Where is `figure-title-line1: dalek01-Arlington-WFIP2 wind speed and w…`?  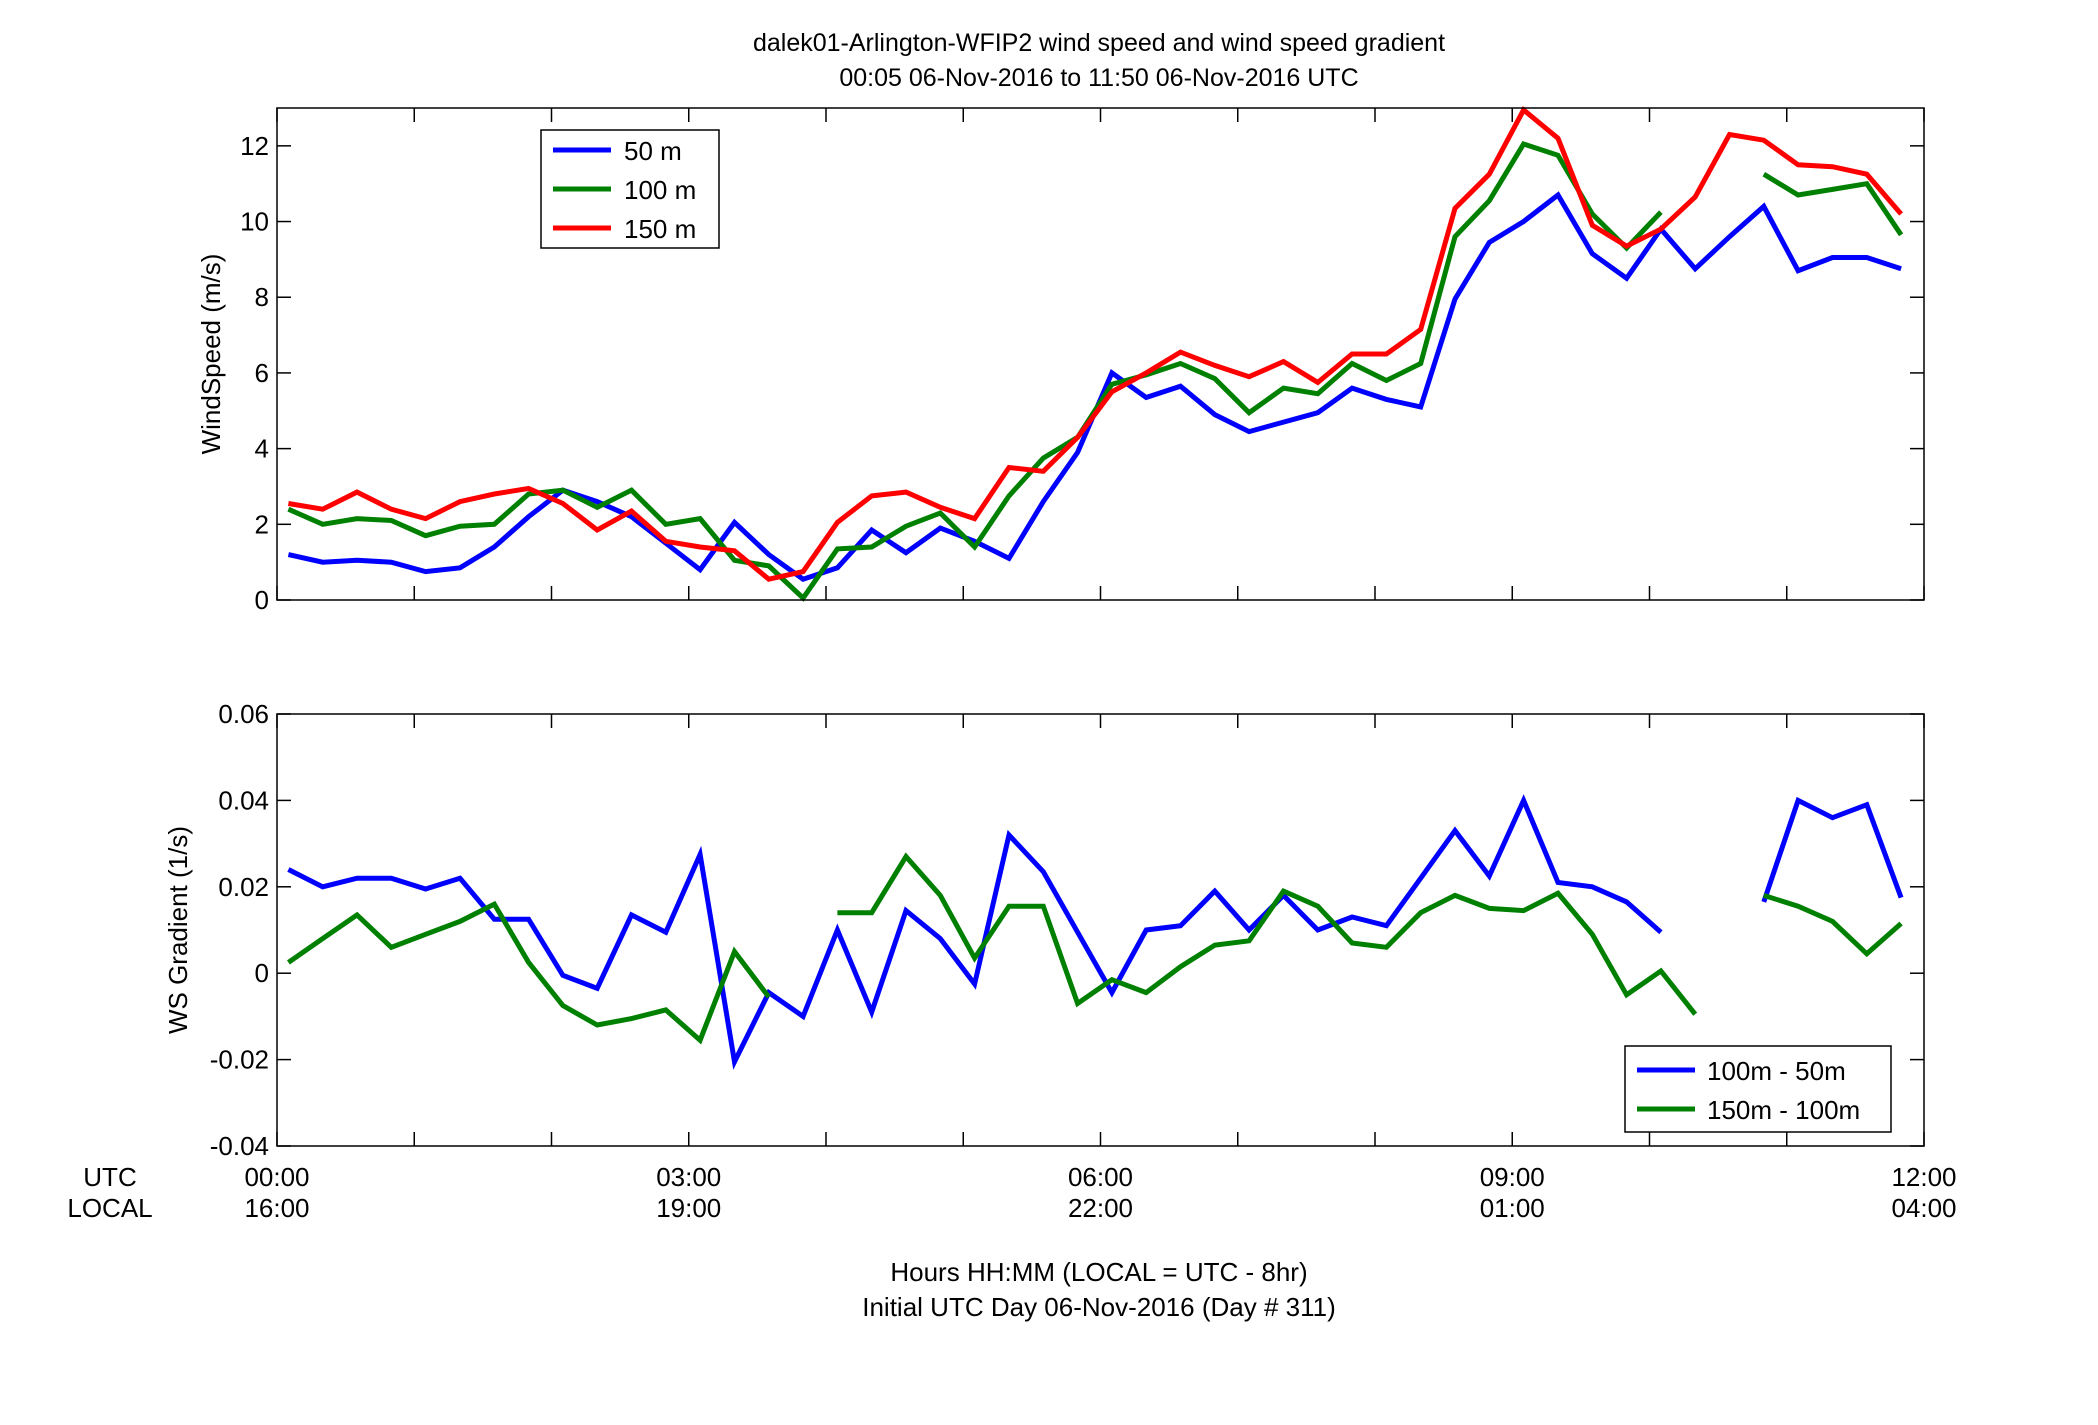 figure-title-line1: dalek01-Arlington-WFIP2 wind speed and w… is located at coordinates (1099, 43).